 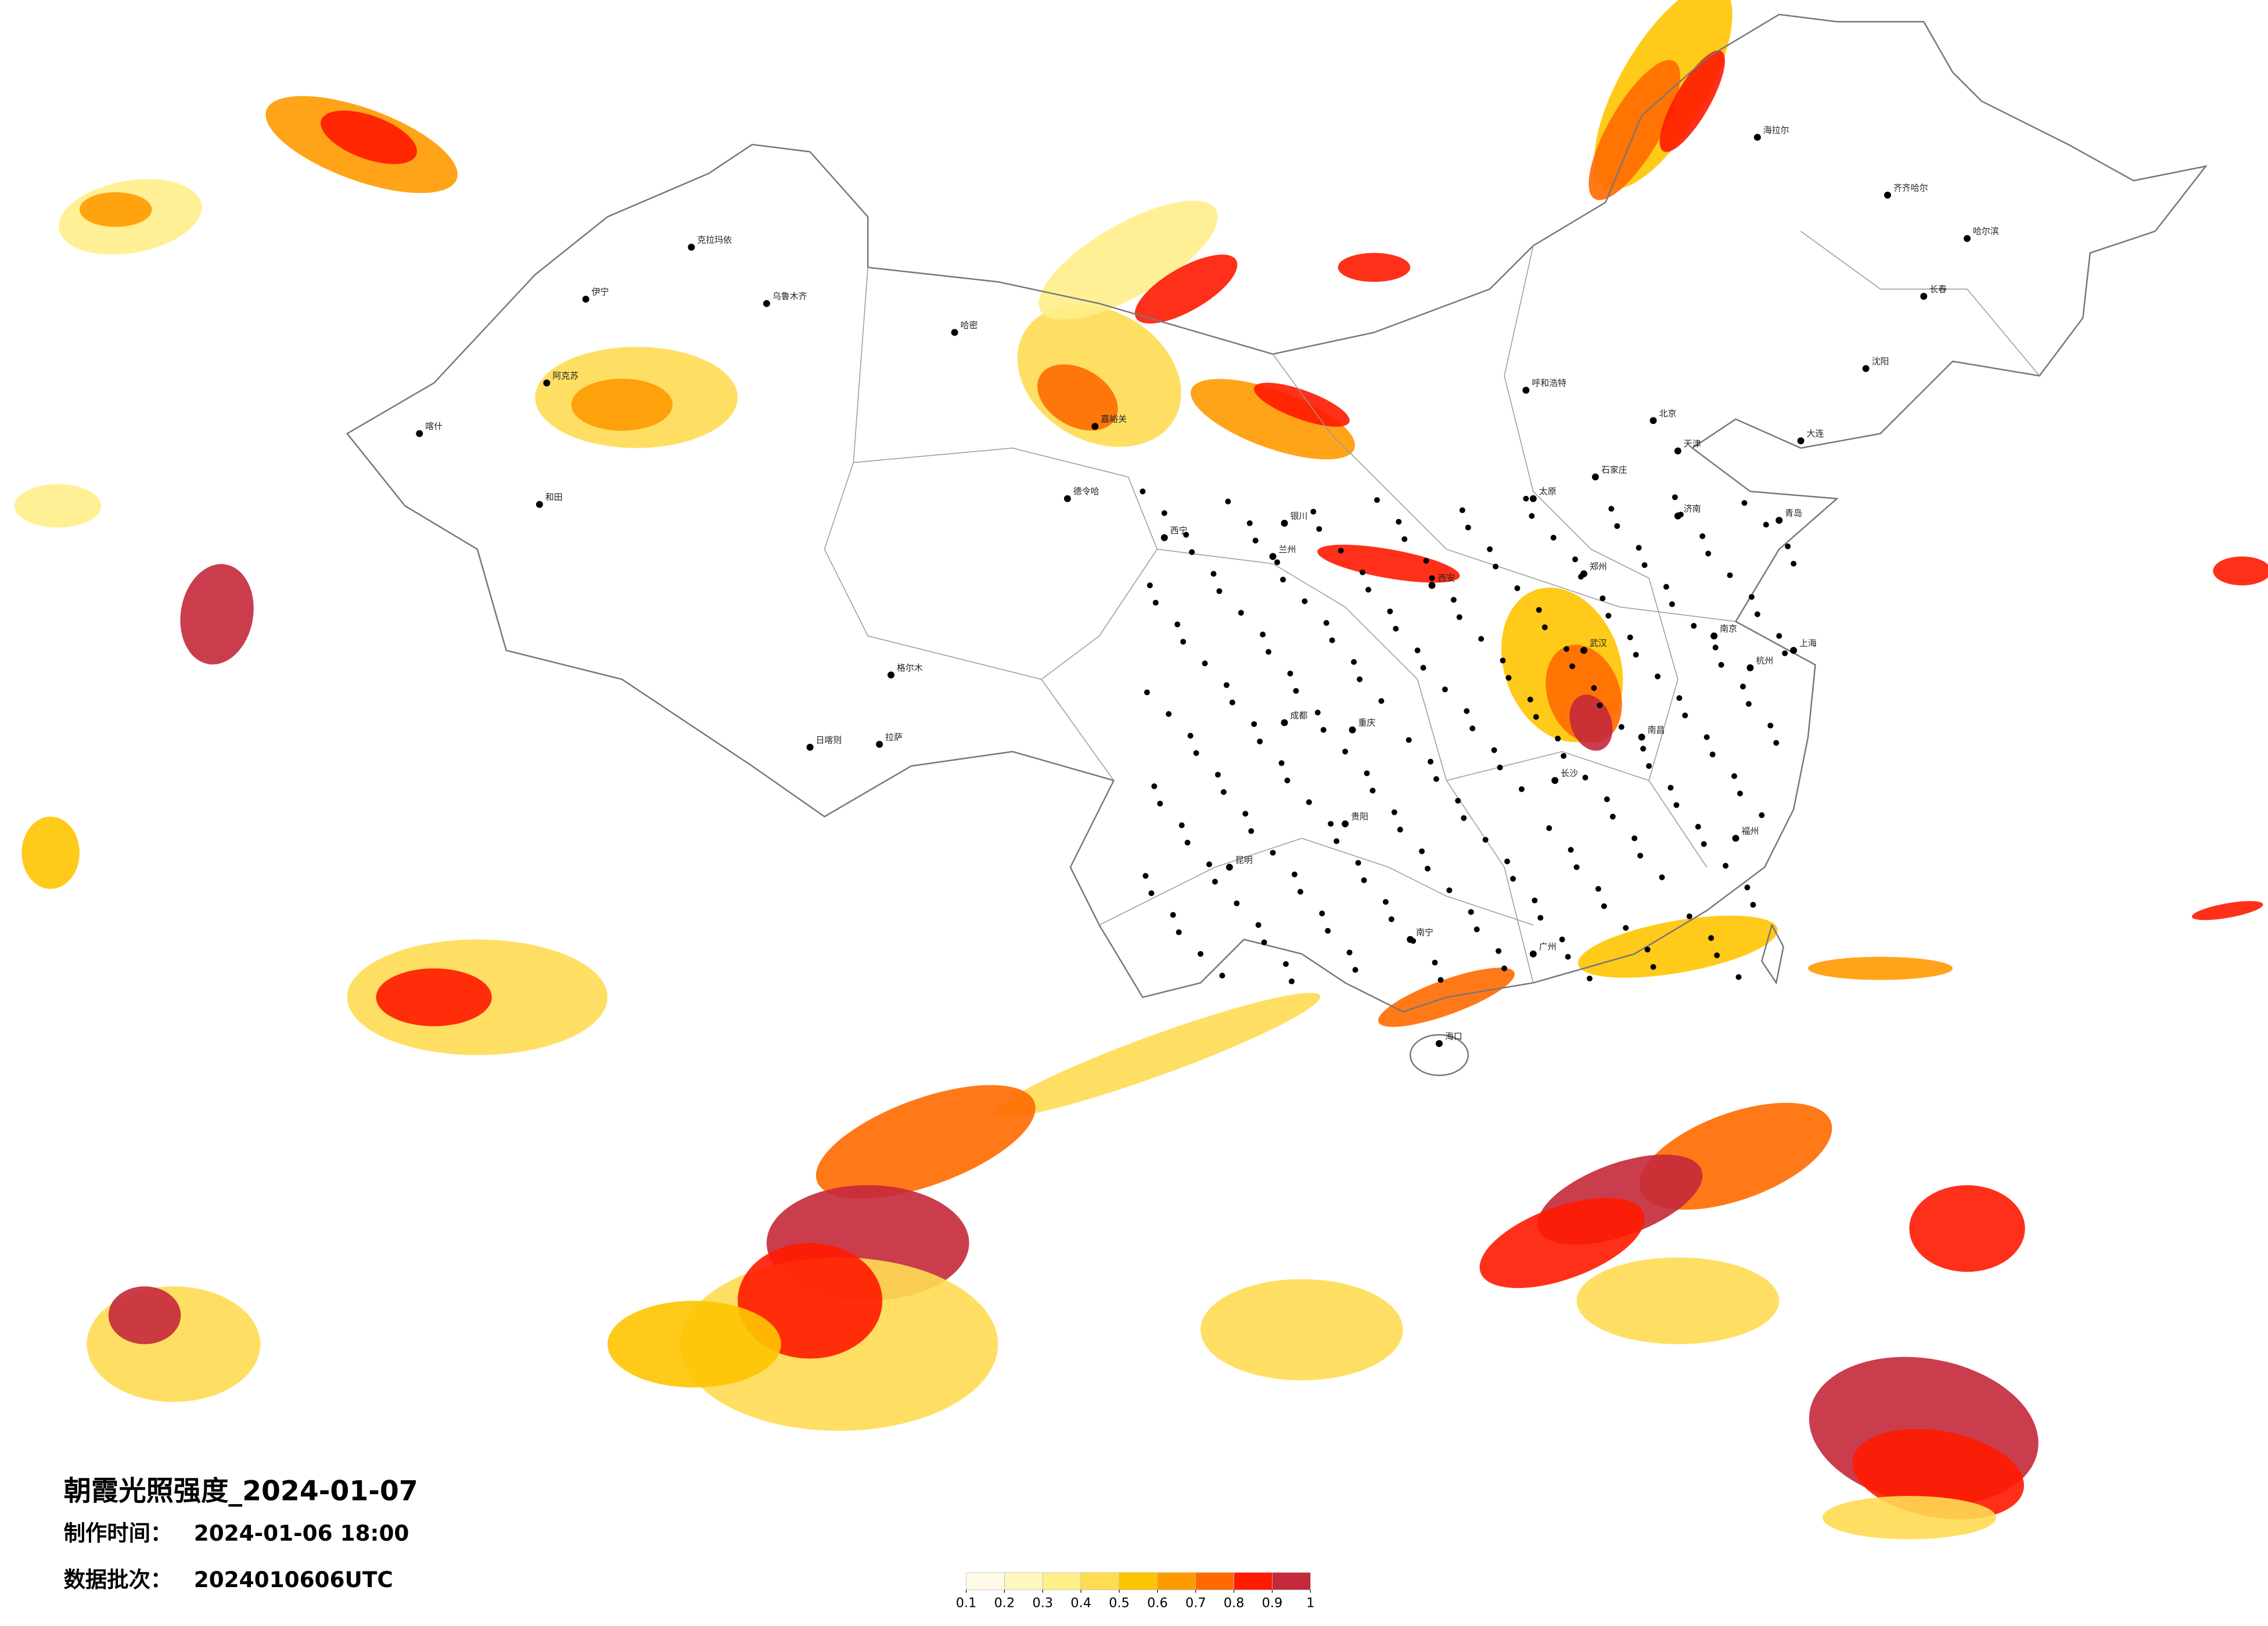 What do you see at coordinates (1179, 530) in the screenshot?
I see `city-label: 西宁` at bounding box center [1179, 530].